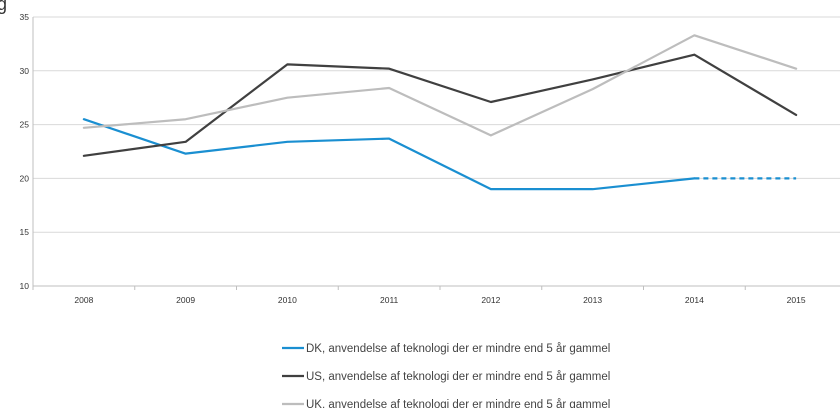 This screenshot has height=408, width=840. What do you see at coordinates (25, 17) in the screenshot?
I see `y-tick-label: 35` at bounding box center [25, 17].